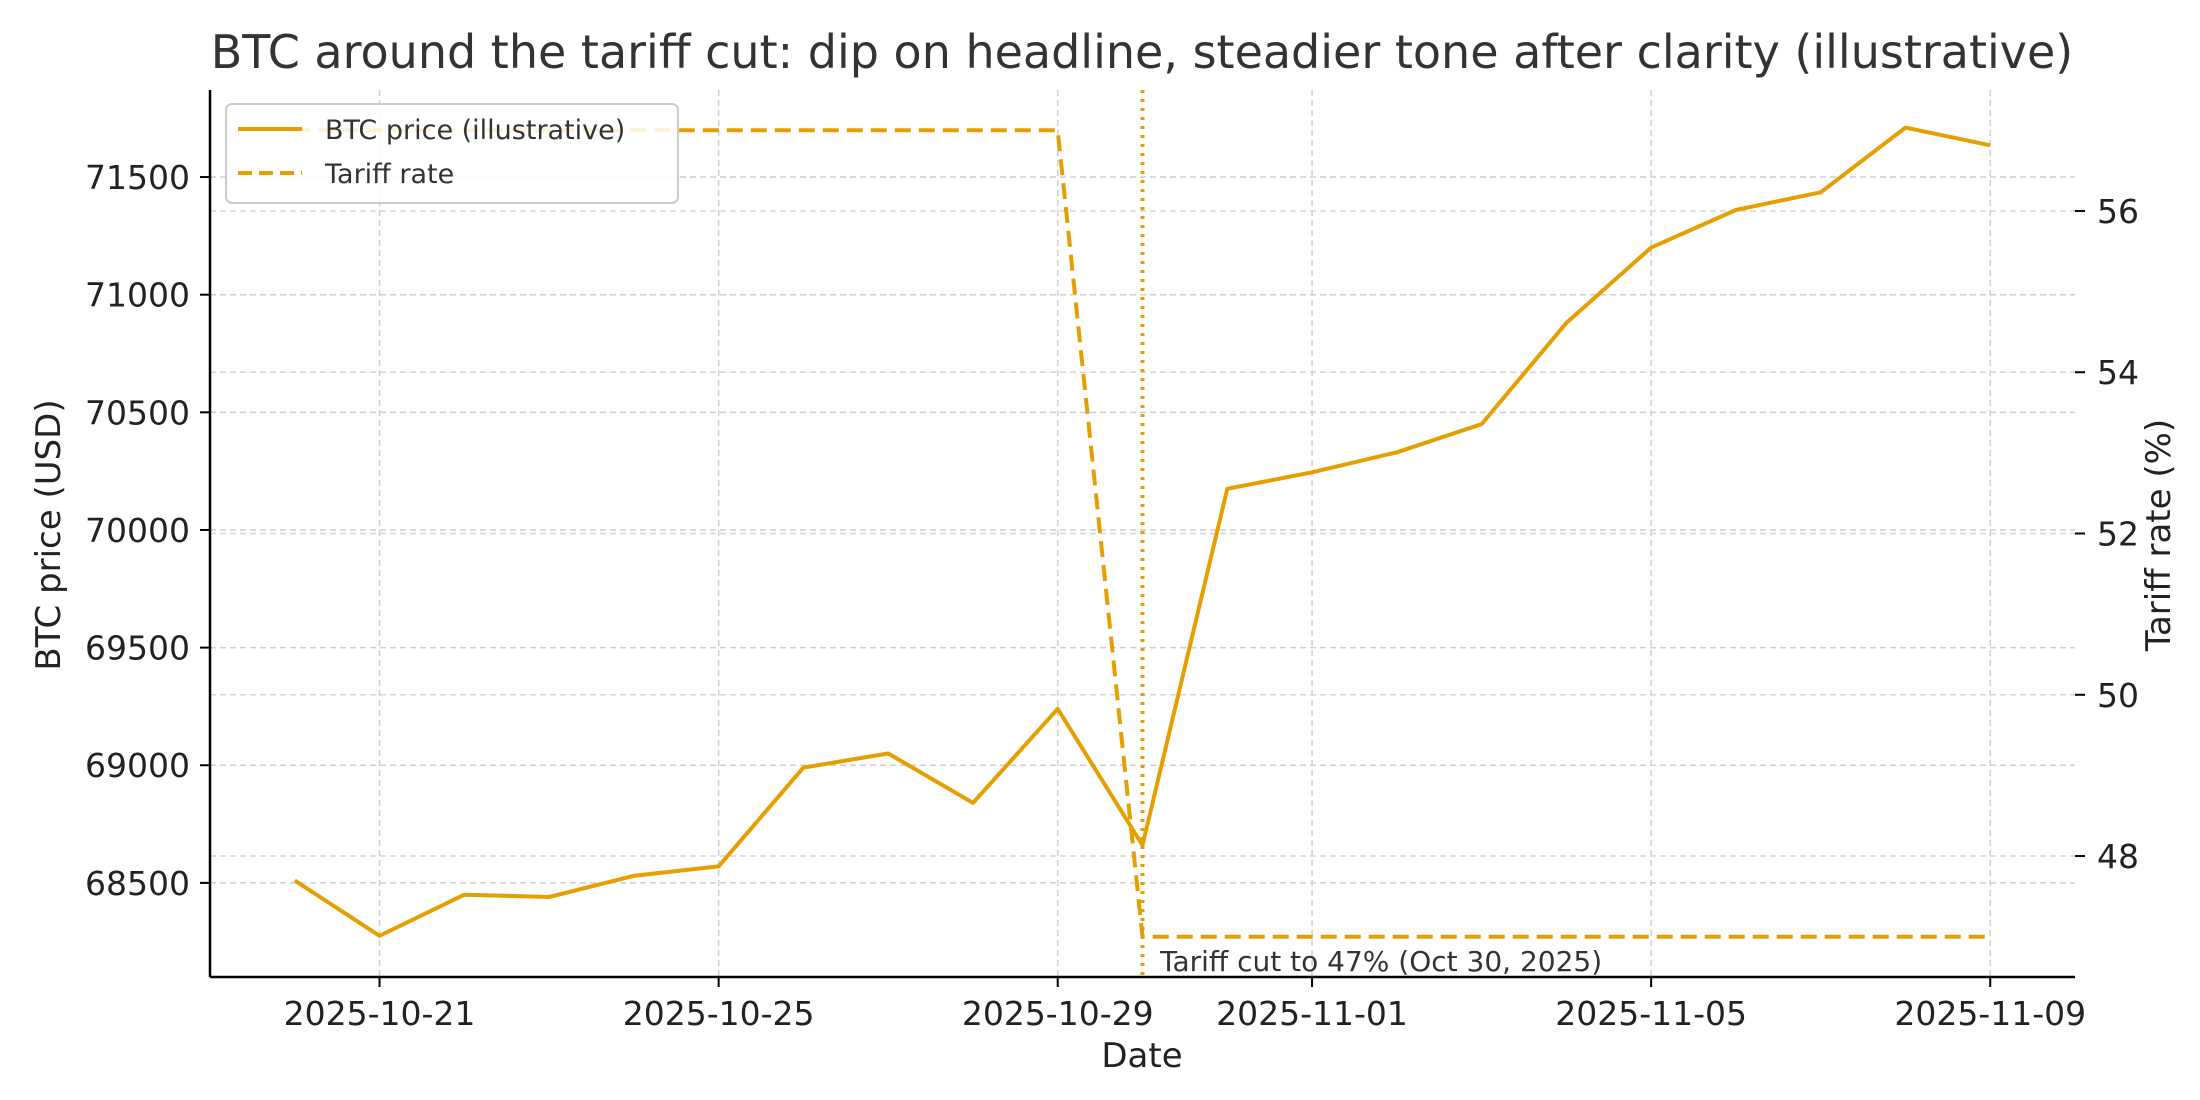  Describe the element at coordinates (137, 177) in the screenshot. I see `y-left-tick-label: 71500` at that location.